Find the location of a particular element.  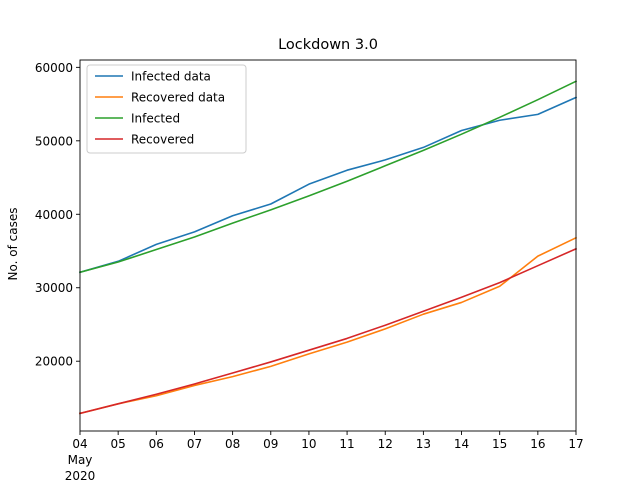

y-tick-label-3: 50000 is located at coordinates (54, 141).